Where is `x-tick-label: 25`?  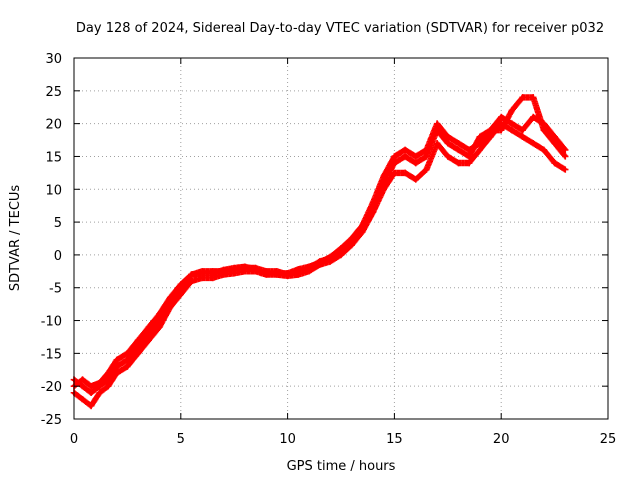 x-tick-label: 25 is located at coordinates (608, 439).